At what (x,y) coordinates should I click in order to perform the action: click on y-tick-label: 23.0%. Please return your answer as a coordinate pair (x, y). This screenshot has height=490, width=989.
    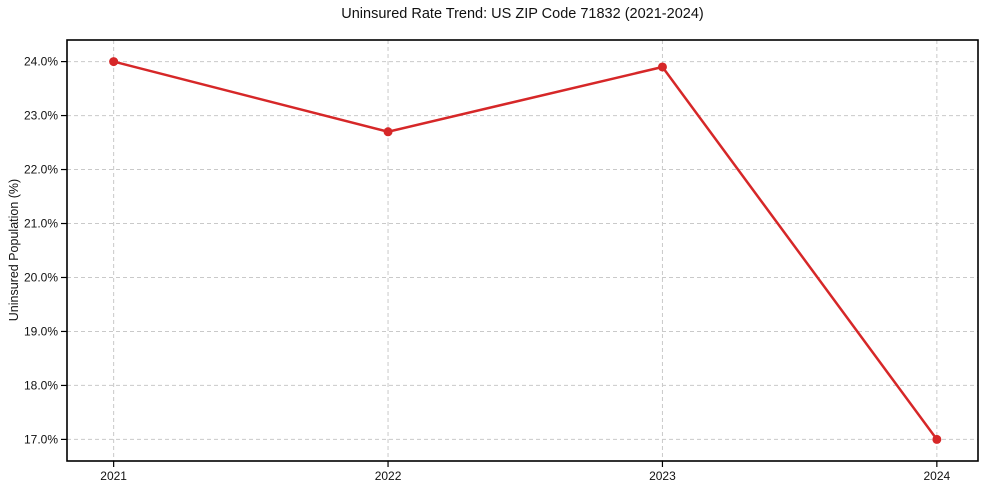
    Looking at the image, I should click on (41, 116).